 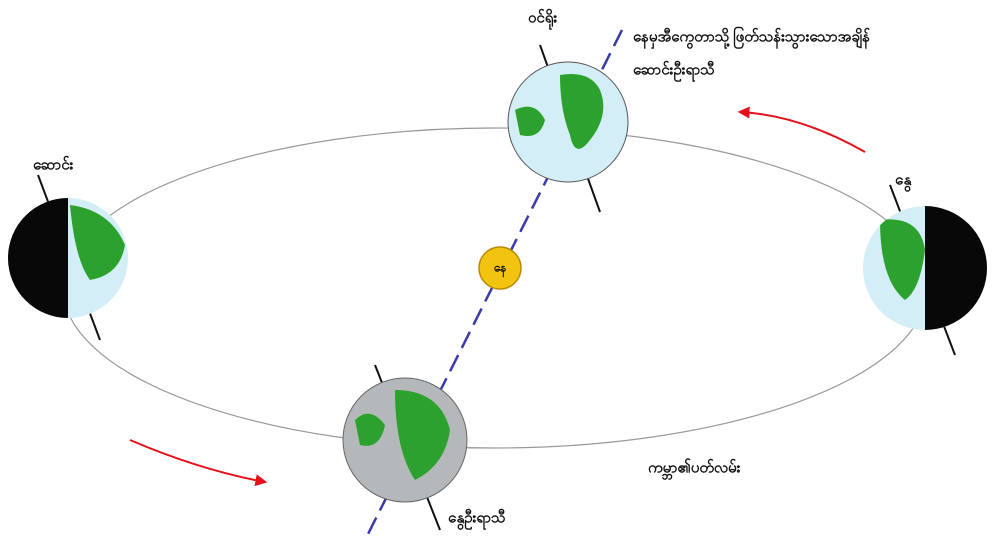 I want to click on label-orbit: ကမ္ဘာ၏ပတ်လမ်း, so click(x=694, y=469).